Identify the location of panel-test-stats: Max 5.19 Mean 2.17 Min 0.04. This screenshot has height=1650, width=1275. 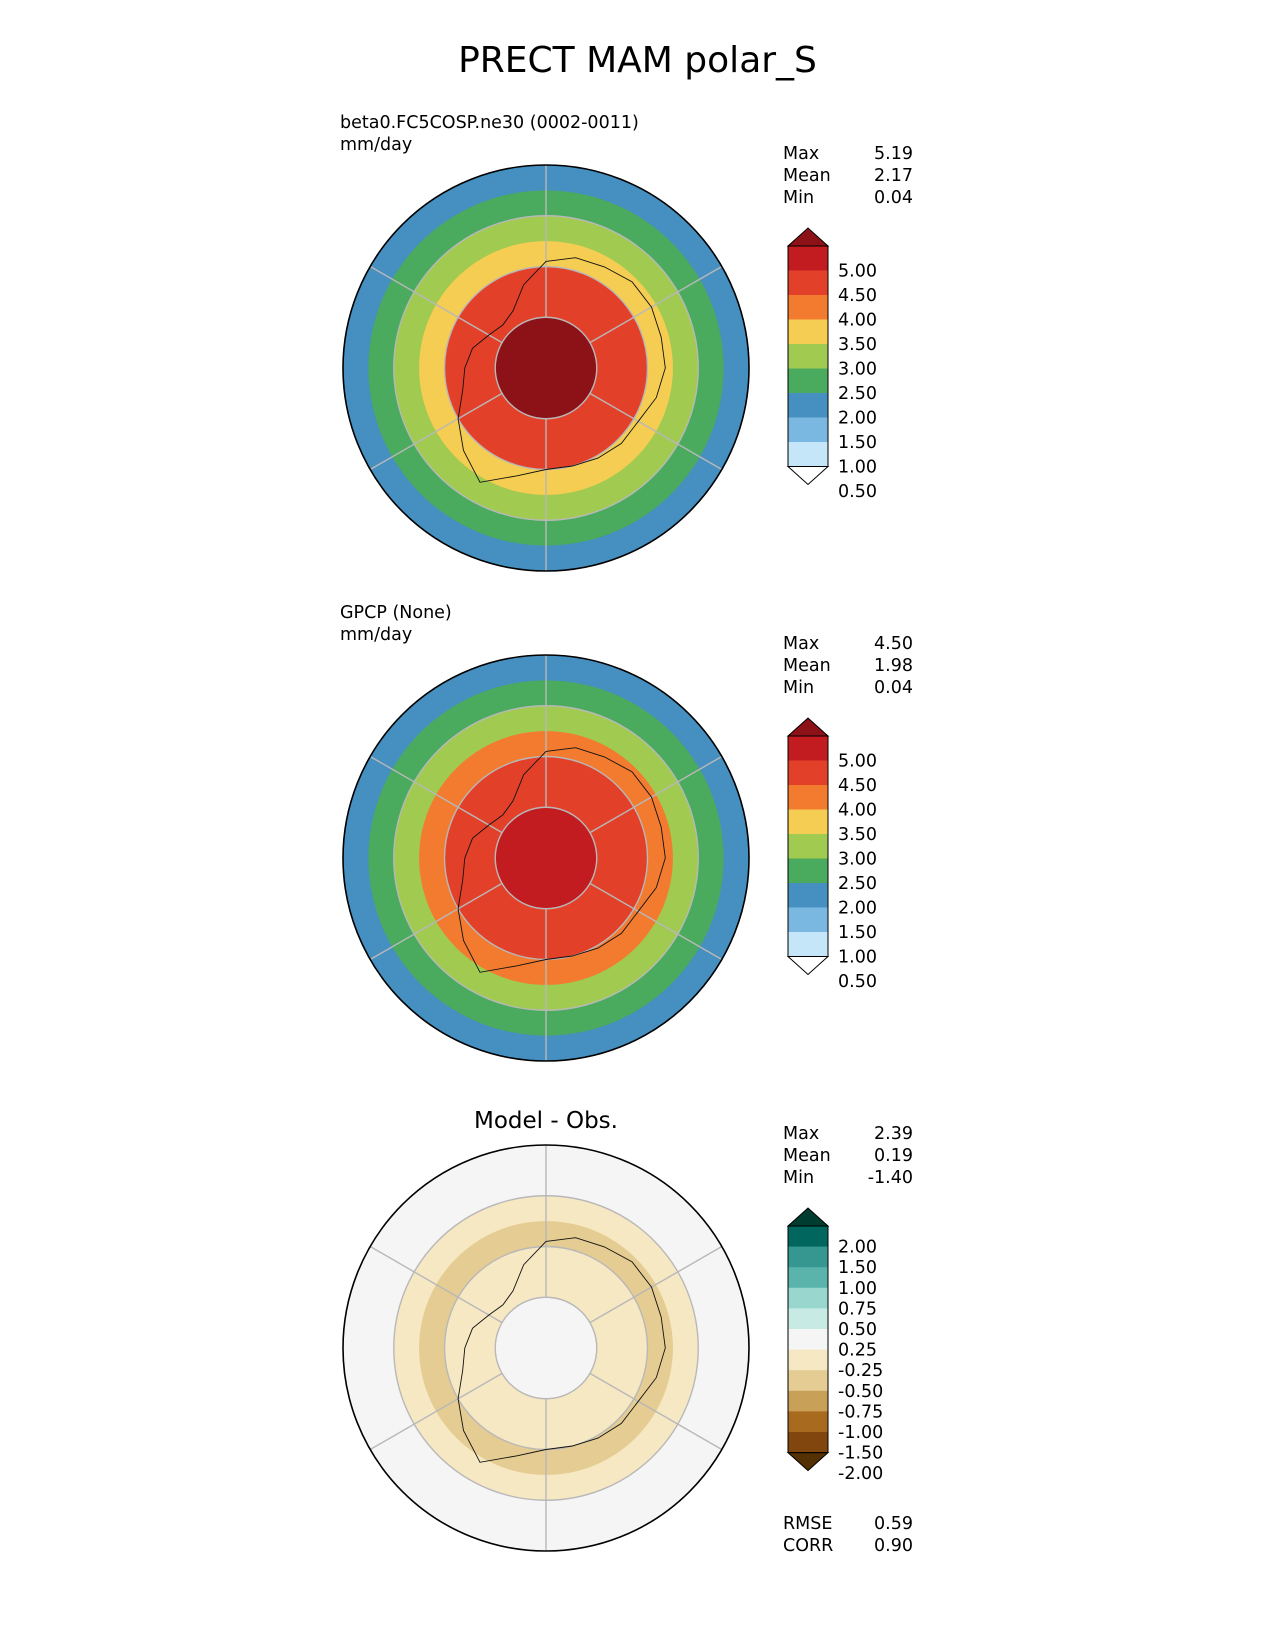
(848, 176).